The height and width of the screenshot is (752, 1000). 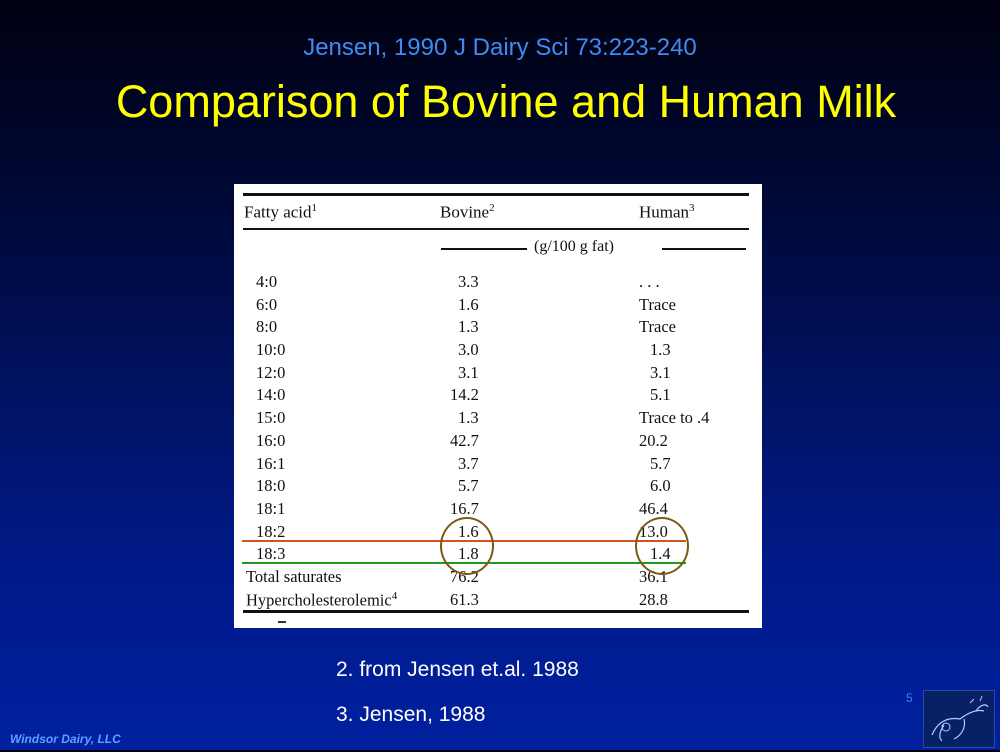 I want to click on table-row: Hypercholesterolemic4 61.3 28.8, so click(x=498, y=601).